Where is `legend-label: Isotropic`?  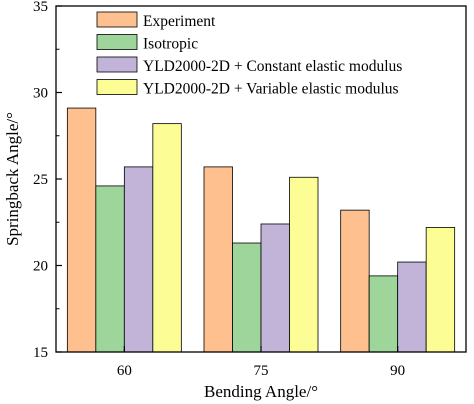
legend-label: Isotropic is located at coordinates (170, 44).